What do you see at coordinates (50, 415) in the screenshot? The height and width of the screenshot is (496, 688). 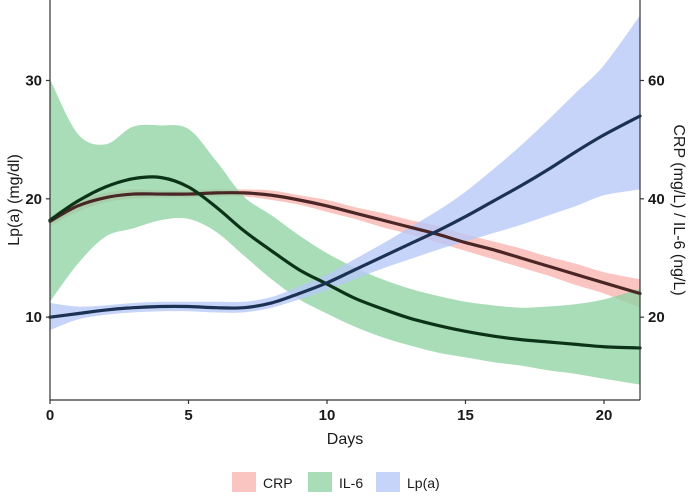 I see `x-tick-label: 0` at bounding box center [50, 415].